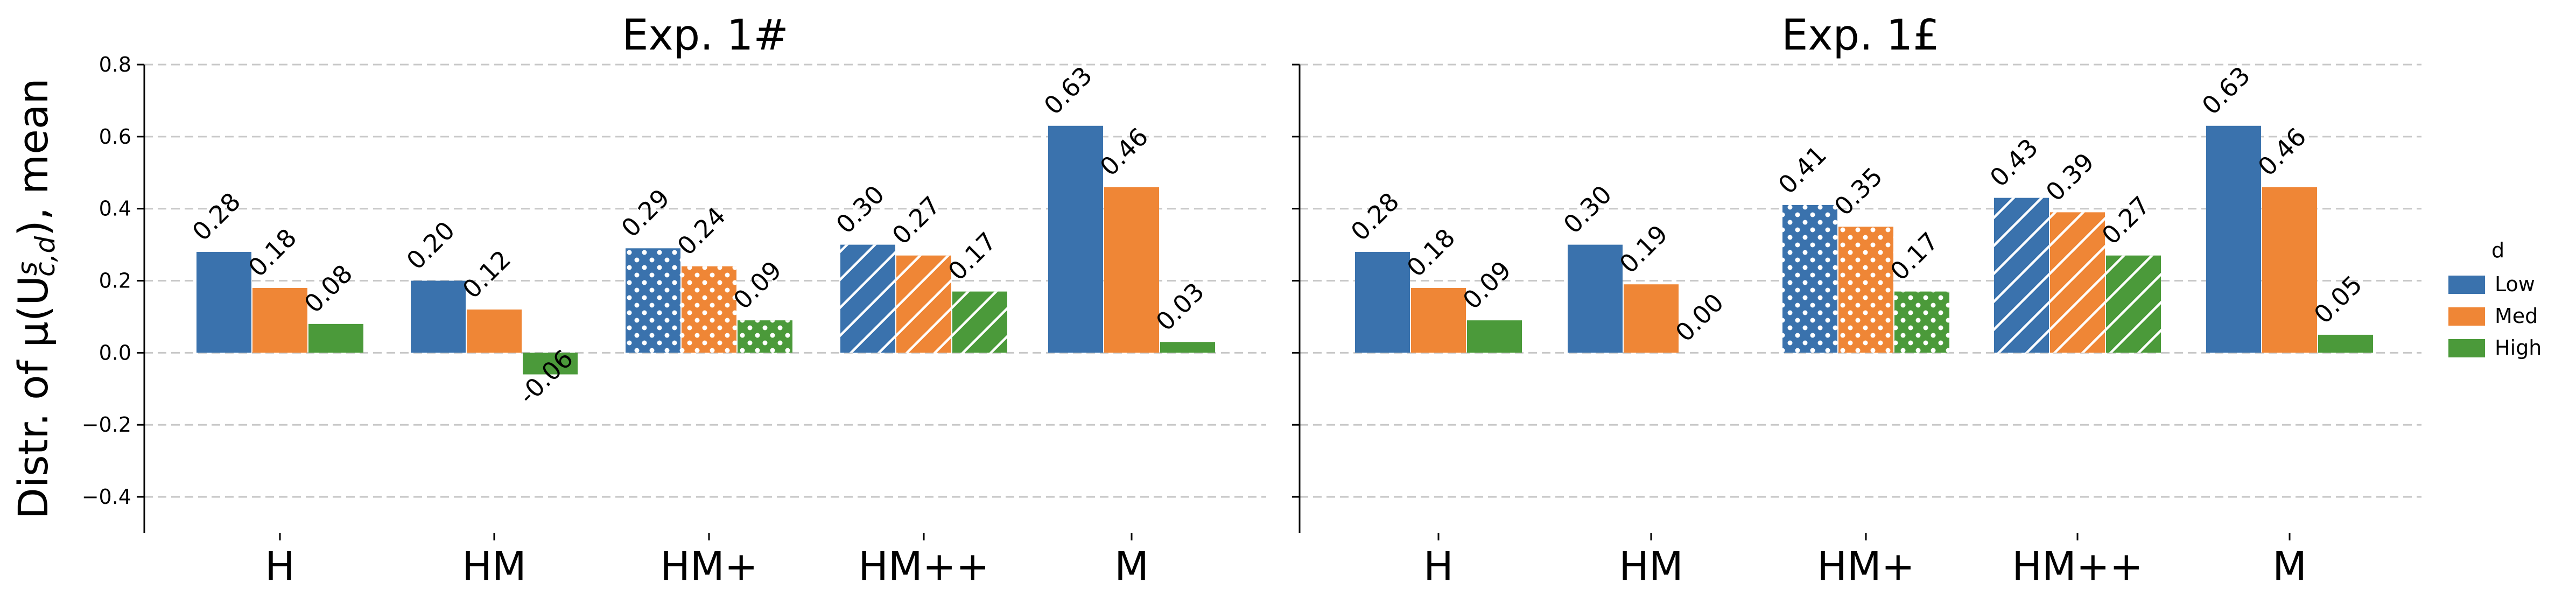  What do you see at coordinates (27, 269) in the screenshot?
I see `y-axis-label-part-1: s` at bounding box center [27, 269].